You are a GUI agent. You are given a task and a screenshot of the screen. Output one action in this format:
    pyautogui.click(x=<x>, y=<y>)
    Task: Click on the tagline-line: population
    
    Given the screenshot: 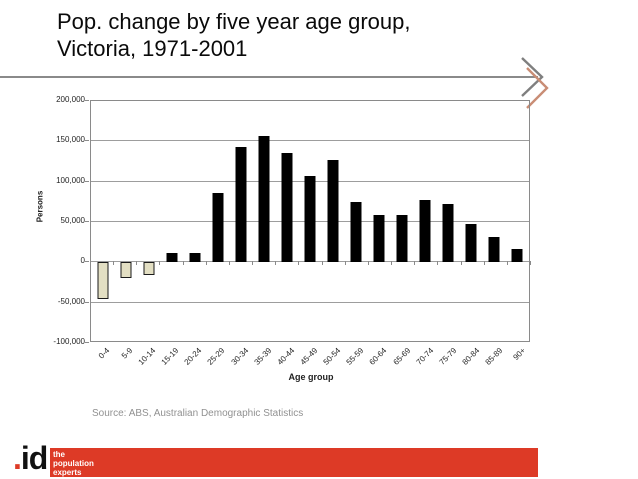 What is the action you would take?
    pyautogui.click(x=73, y=463)
    